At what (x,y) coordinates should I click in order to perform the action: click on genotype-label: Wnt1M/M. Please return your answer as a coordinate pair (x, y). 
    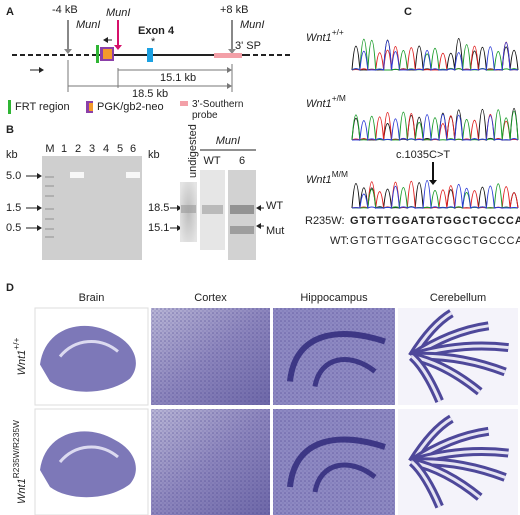
    Looking at the image, I should click on (327, 177).